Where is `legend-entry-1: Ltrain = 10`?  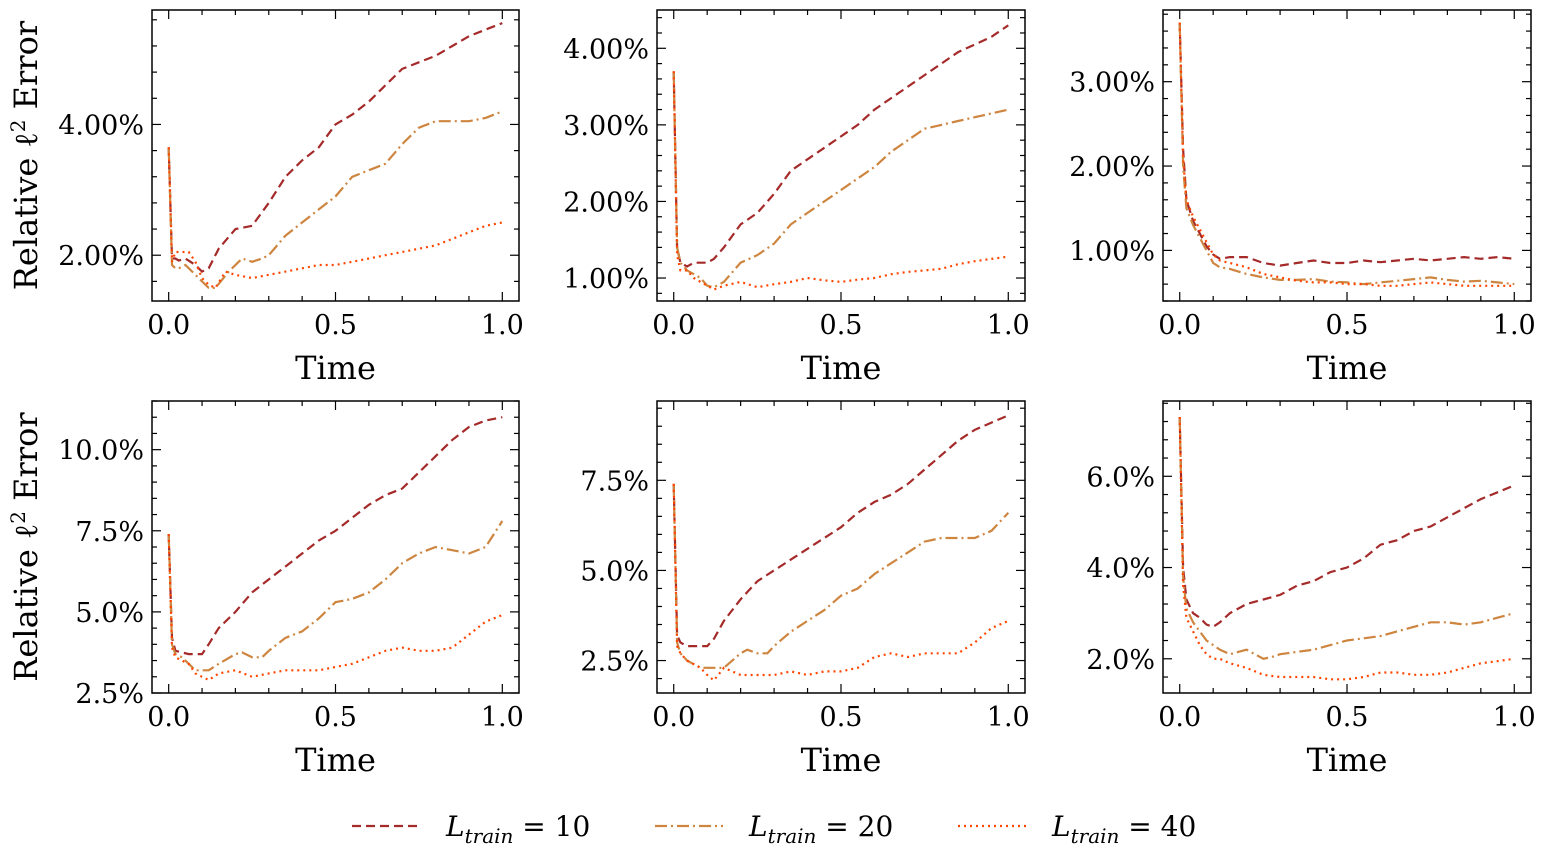
legend-entry-1: Ltrain = 10 is located at coordinates (471, 829).